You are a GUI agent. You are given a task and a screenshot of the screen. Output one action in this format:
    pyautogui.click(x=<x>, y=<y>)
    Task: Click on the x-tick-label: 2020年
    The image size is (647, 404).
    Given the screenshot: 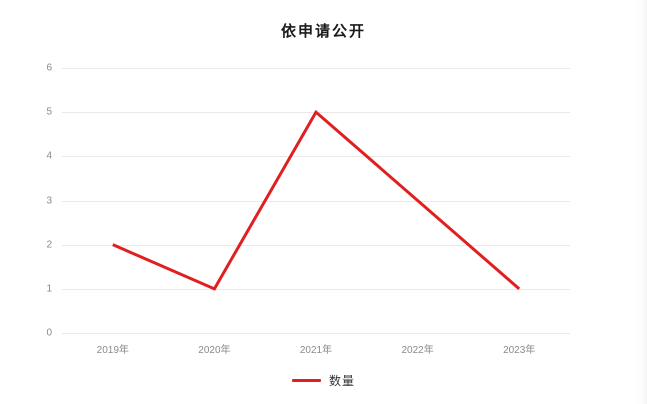 What is the action you would take?
    pyautogui.click(x=214, y=350)
    